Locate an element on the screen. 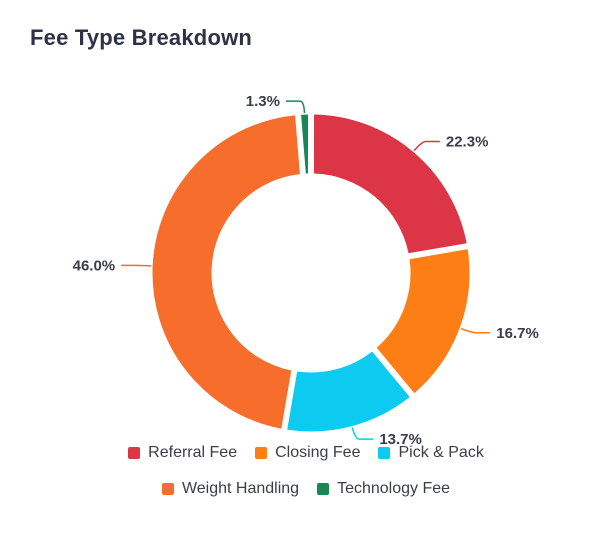 The height and width of the screenshot is (553, 612). data-label-closing-fee: 16.7% is located at coordinates (517, 333).